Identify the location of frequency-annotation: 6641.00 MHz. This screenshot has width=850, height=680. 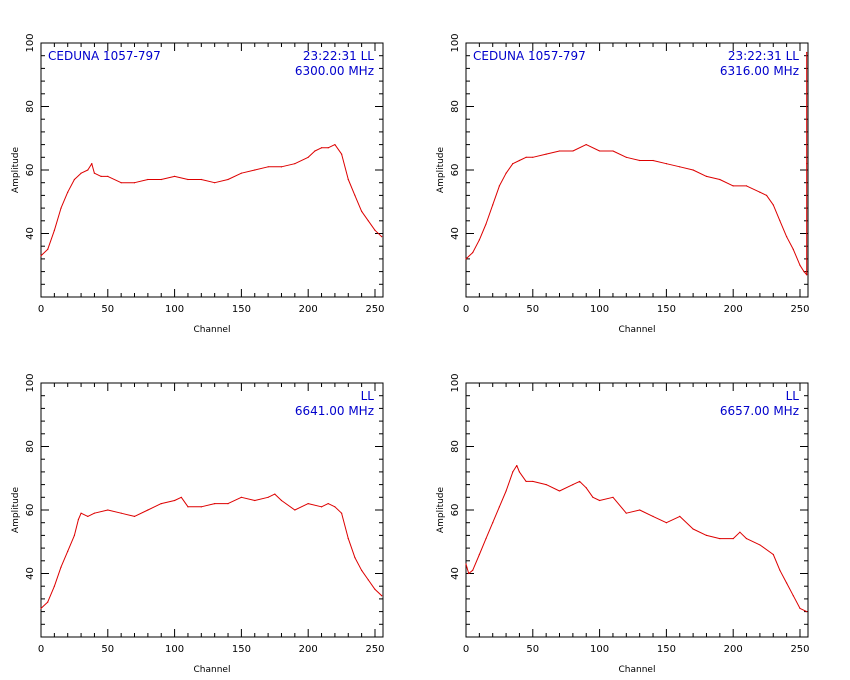
(334, 411).